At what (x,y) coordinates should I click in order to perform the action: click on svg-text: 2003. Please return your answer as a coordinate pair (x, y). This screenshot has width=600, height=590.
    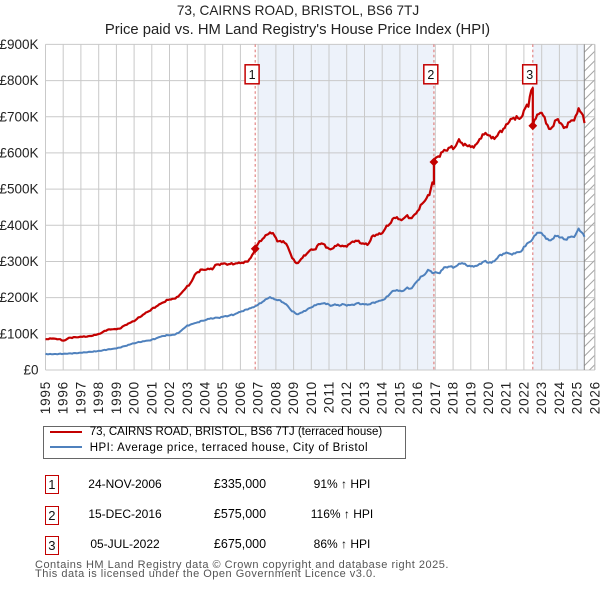
    Looking at the image, I should click on (187, 397).